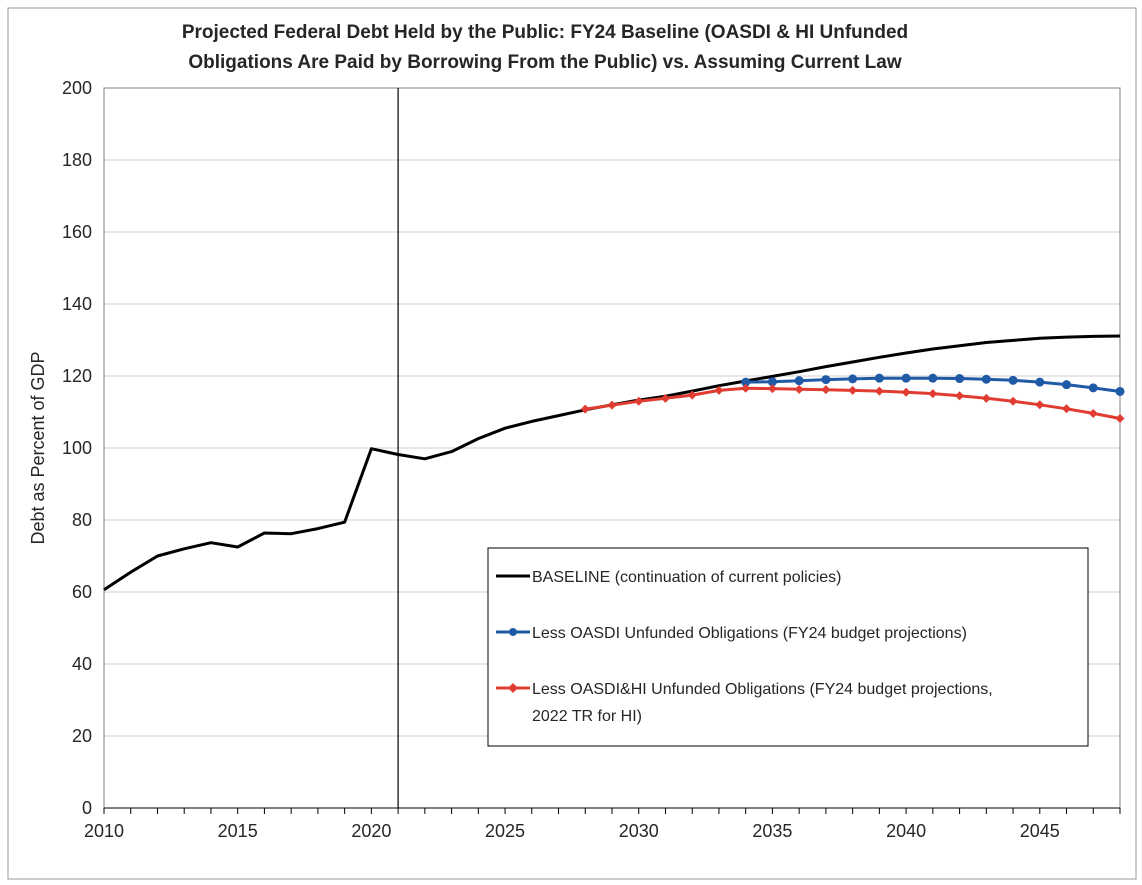  What do you see at coordinates (587, 716) in the screenshot?
I see `legend-label-oasdi-hi-line-2: 2022 TR for HI)` at bounding box center [587, 716].